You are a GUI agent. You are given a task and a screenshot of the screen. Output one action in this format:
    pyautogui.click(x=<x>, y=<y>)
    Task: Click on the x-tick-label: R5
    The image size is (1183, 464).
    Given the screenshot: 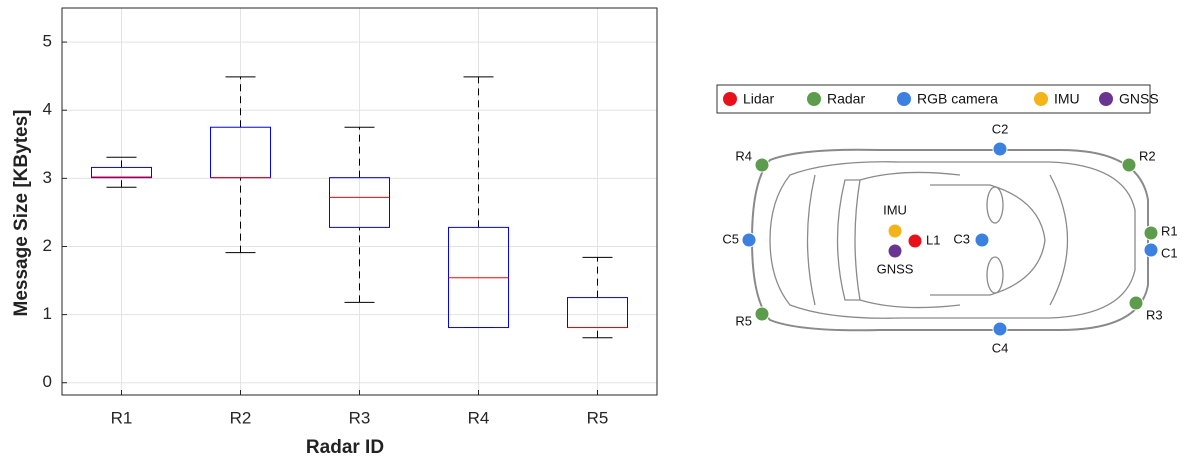 What is the action you would take?
    pyautogui.click(x=598, y=417)
    